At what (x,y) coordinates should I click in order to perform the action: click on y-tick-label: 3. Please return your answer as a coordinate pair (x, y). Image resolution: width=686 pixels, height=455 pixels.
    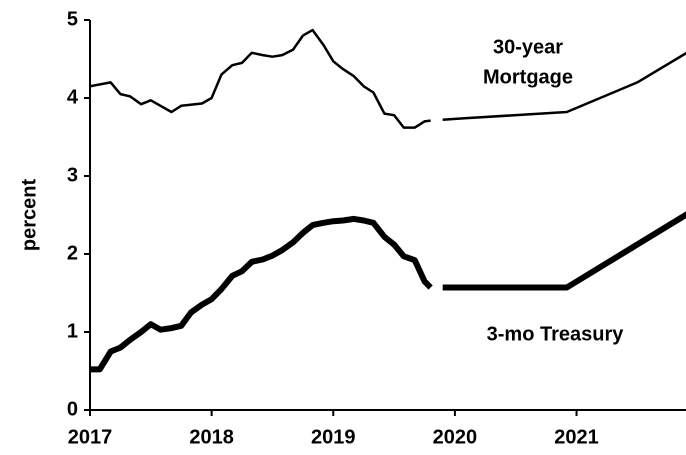
    Looking at the image, I should click on (72, 175).